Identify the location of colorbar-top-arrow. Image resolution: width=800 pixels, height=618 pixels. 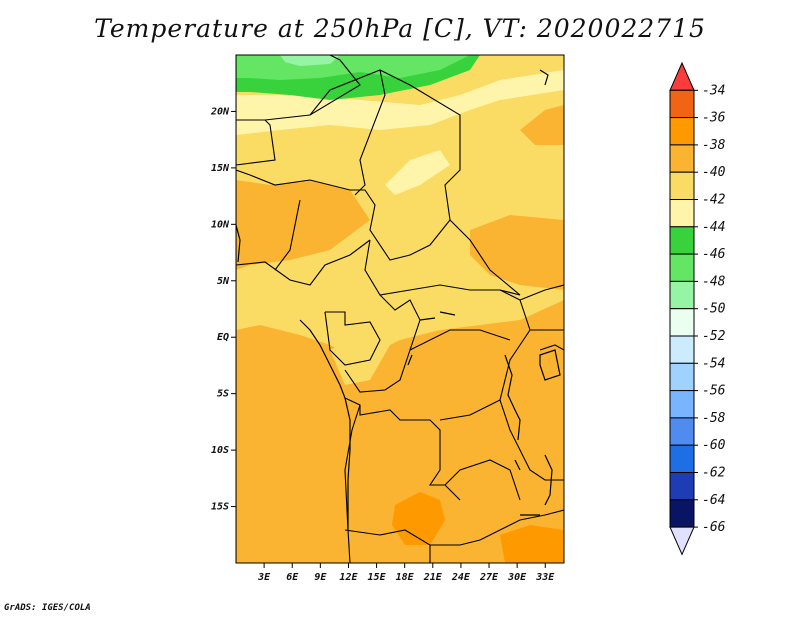
(682, 76).